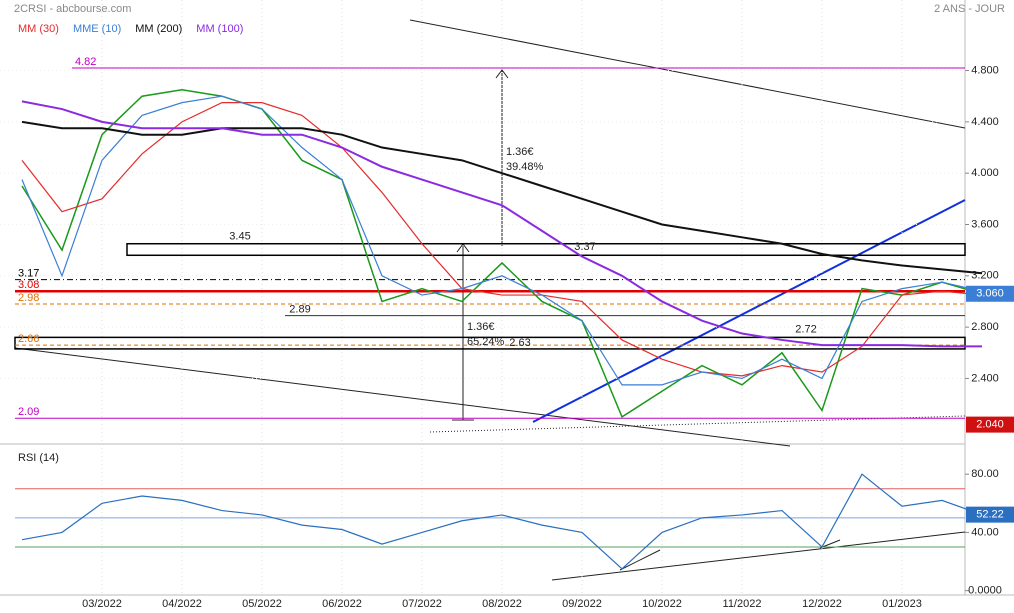  Describe the element at coordinates (102, 604) in the screenshot. I see `x-tick-label: 03/2022` at that location.